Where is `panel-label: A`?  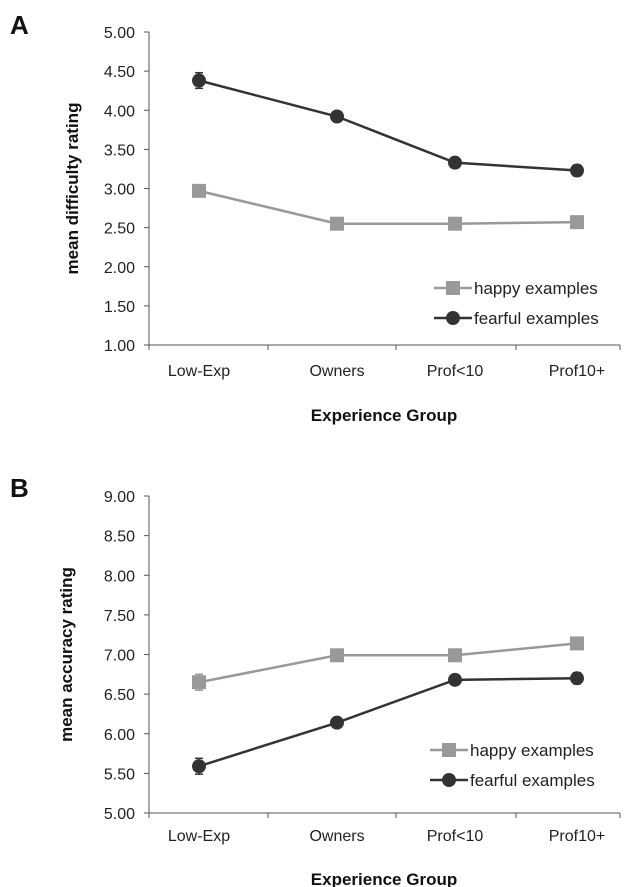 panel-label: A is located at coordinates (19, 25).